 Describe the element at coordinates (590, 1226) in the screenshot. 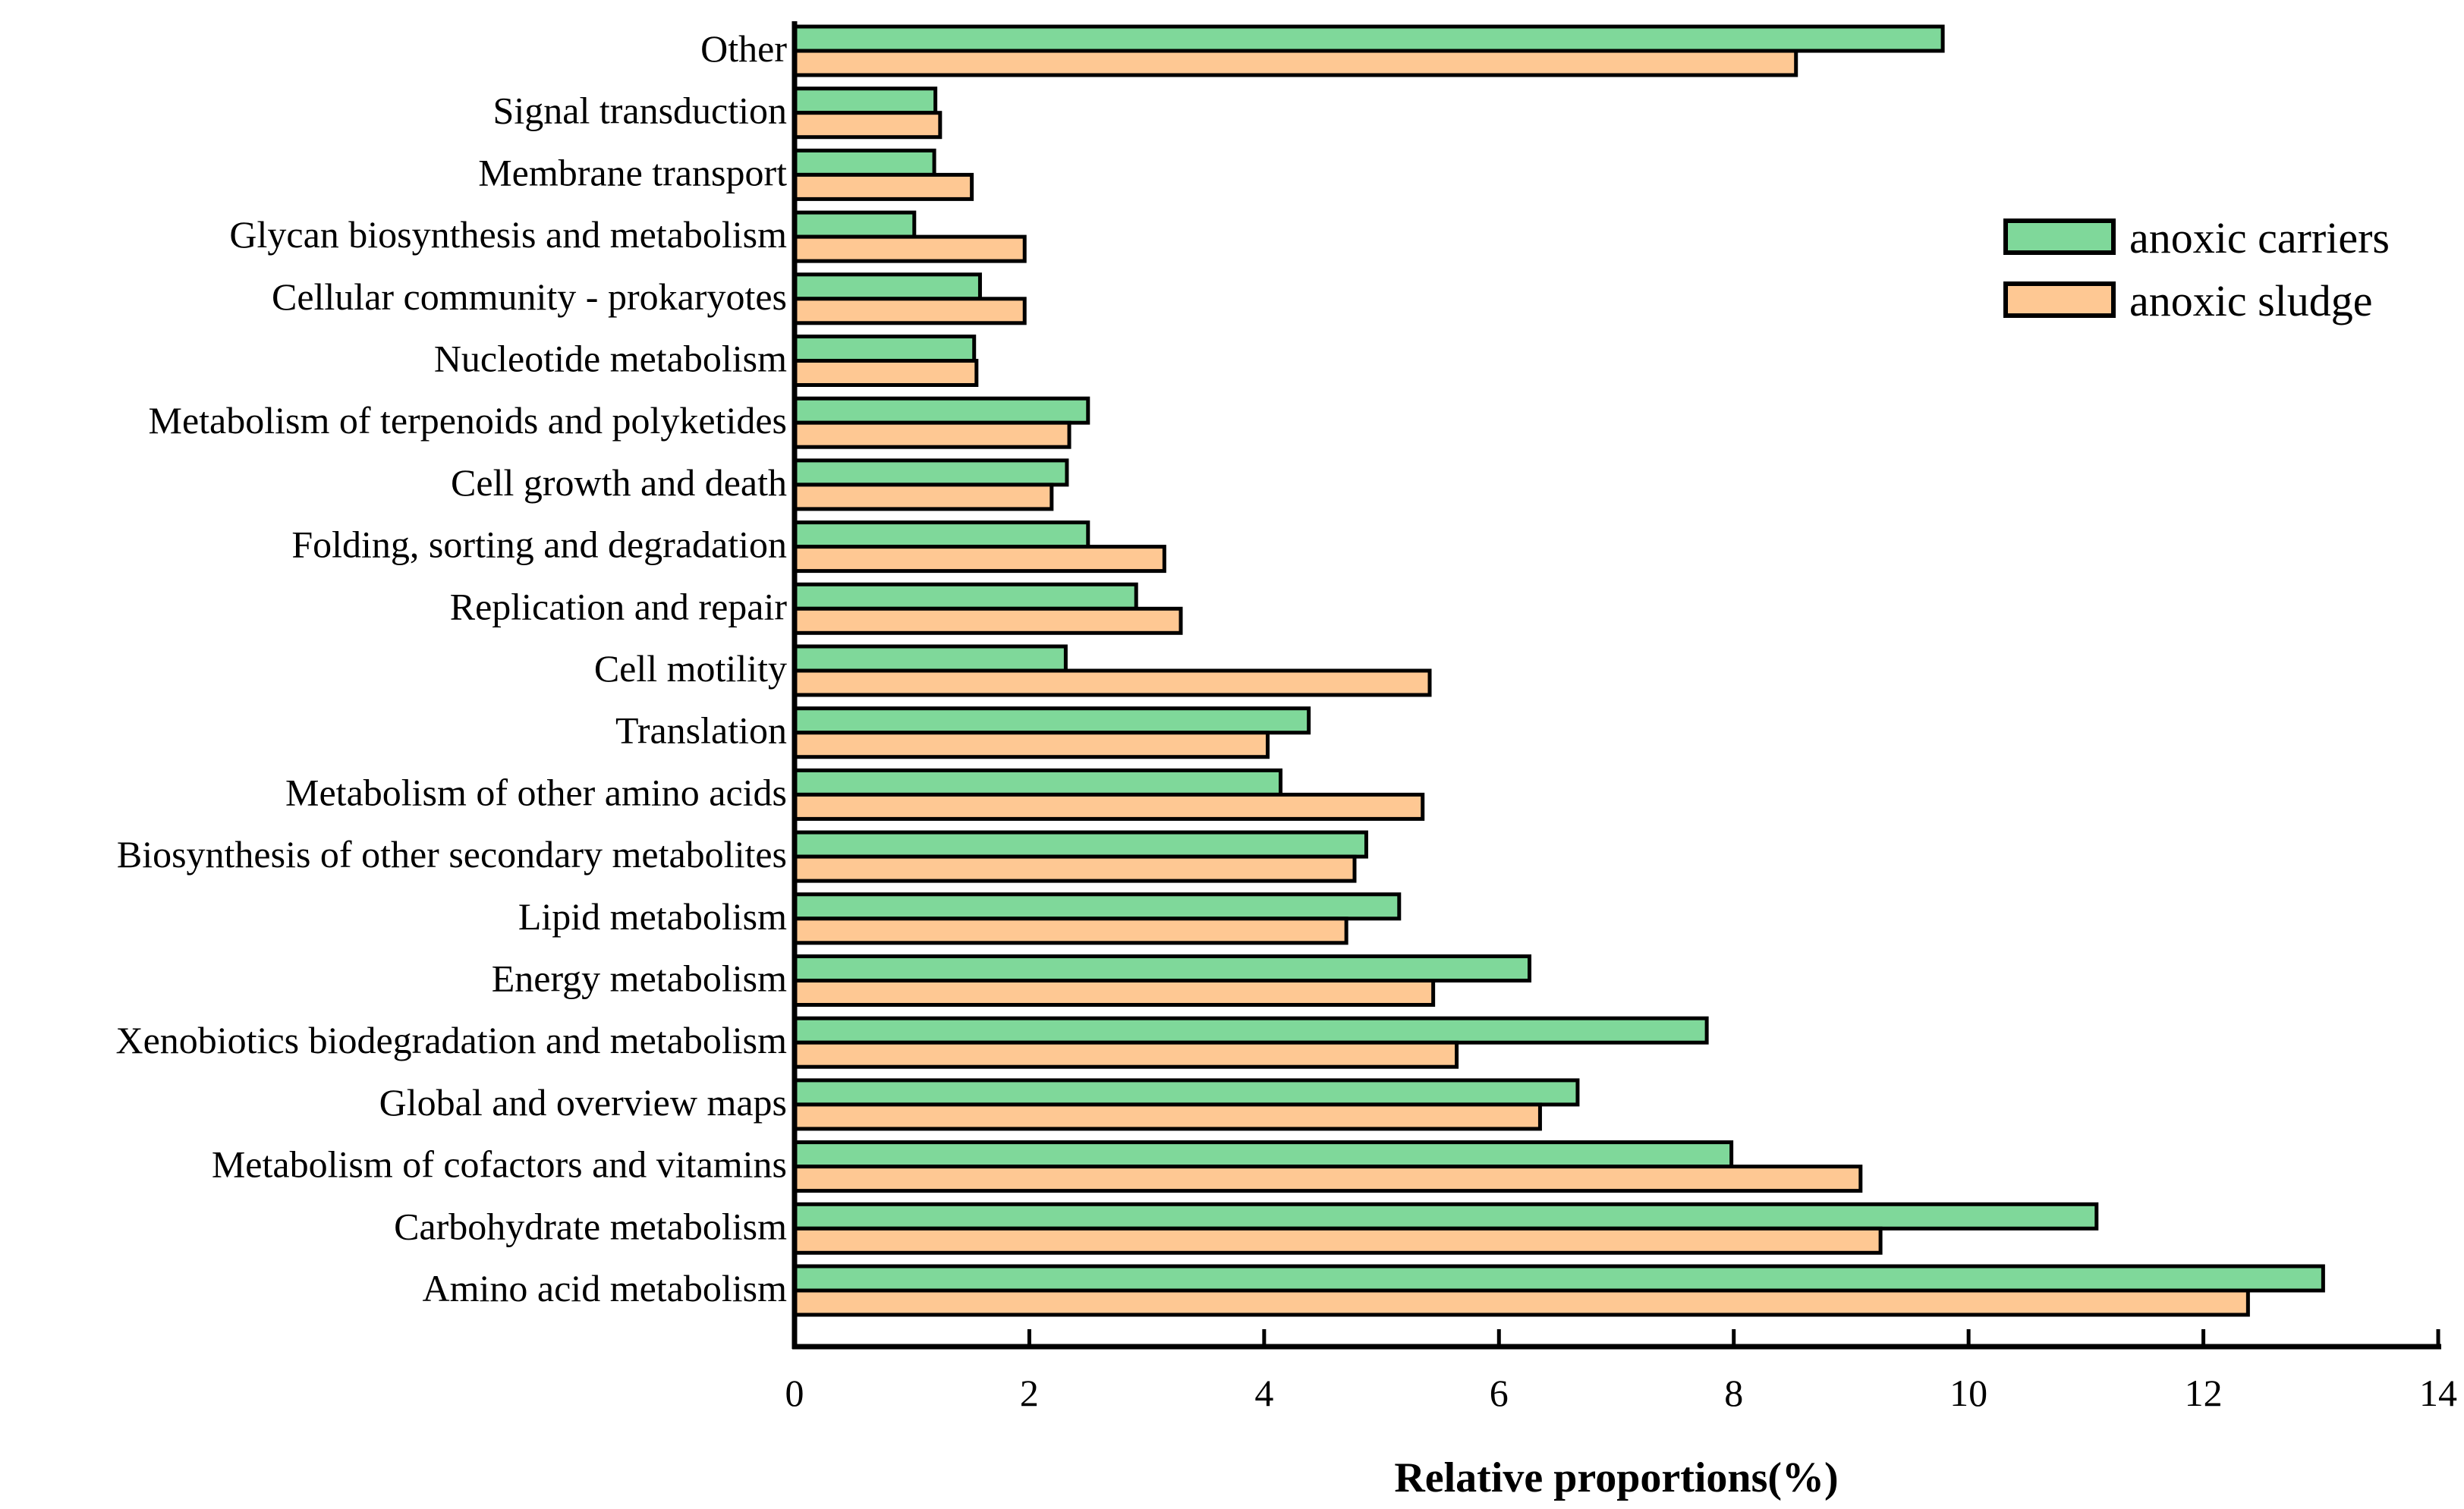

I see `category-label: Carbohydrate metabolism` at that location.